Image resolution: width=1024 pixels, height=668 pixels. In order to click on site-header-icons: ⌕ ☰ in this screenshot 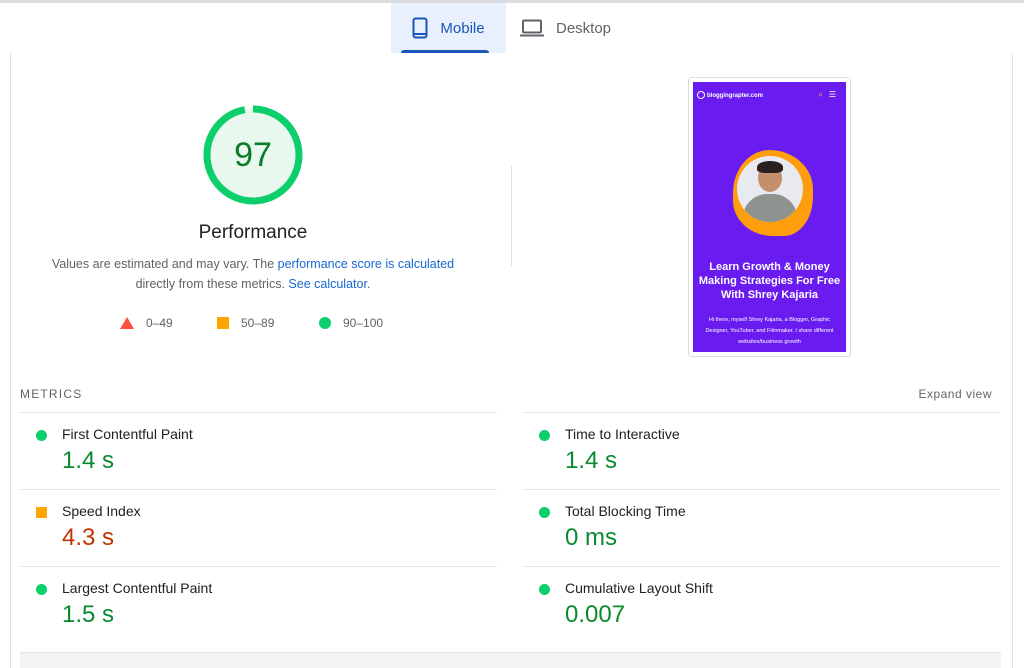, I will do `click(827, 95)`.